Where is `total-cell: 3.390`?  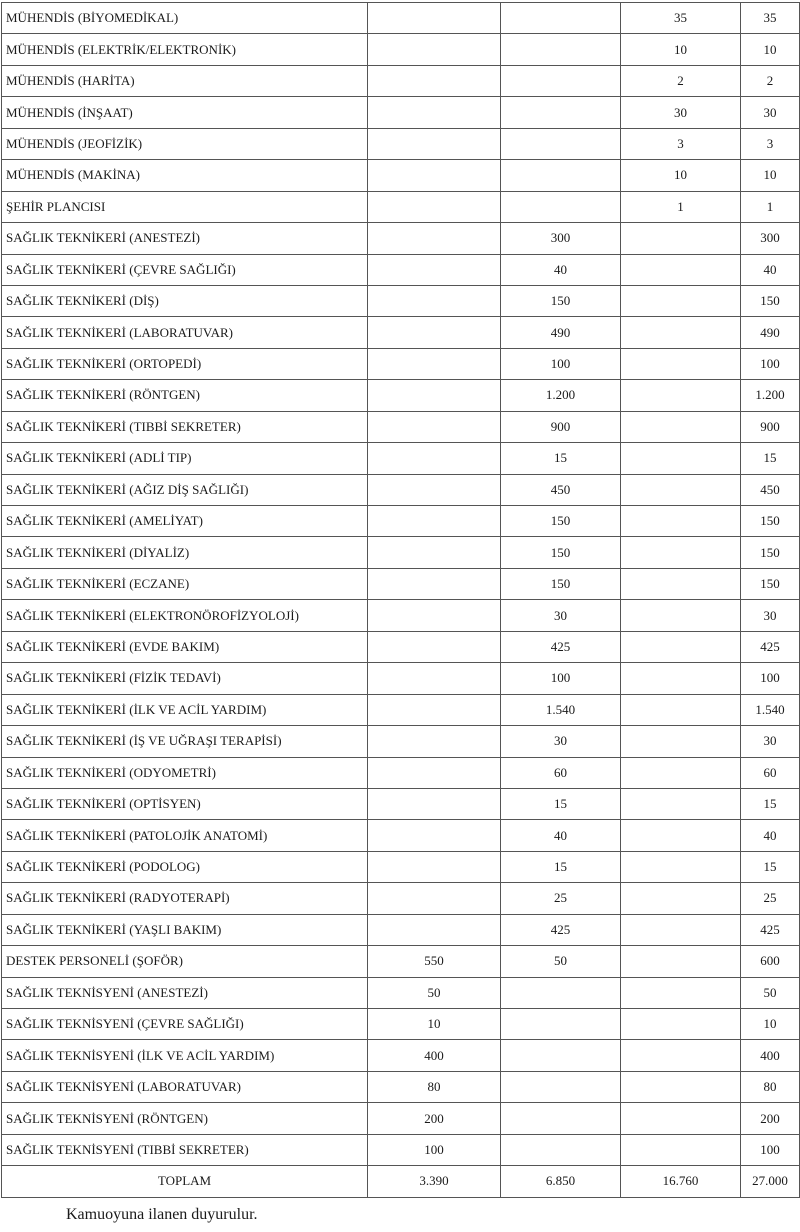 total-cell: 3.390 is located at coordinates (434, 1181).